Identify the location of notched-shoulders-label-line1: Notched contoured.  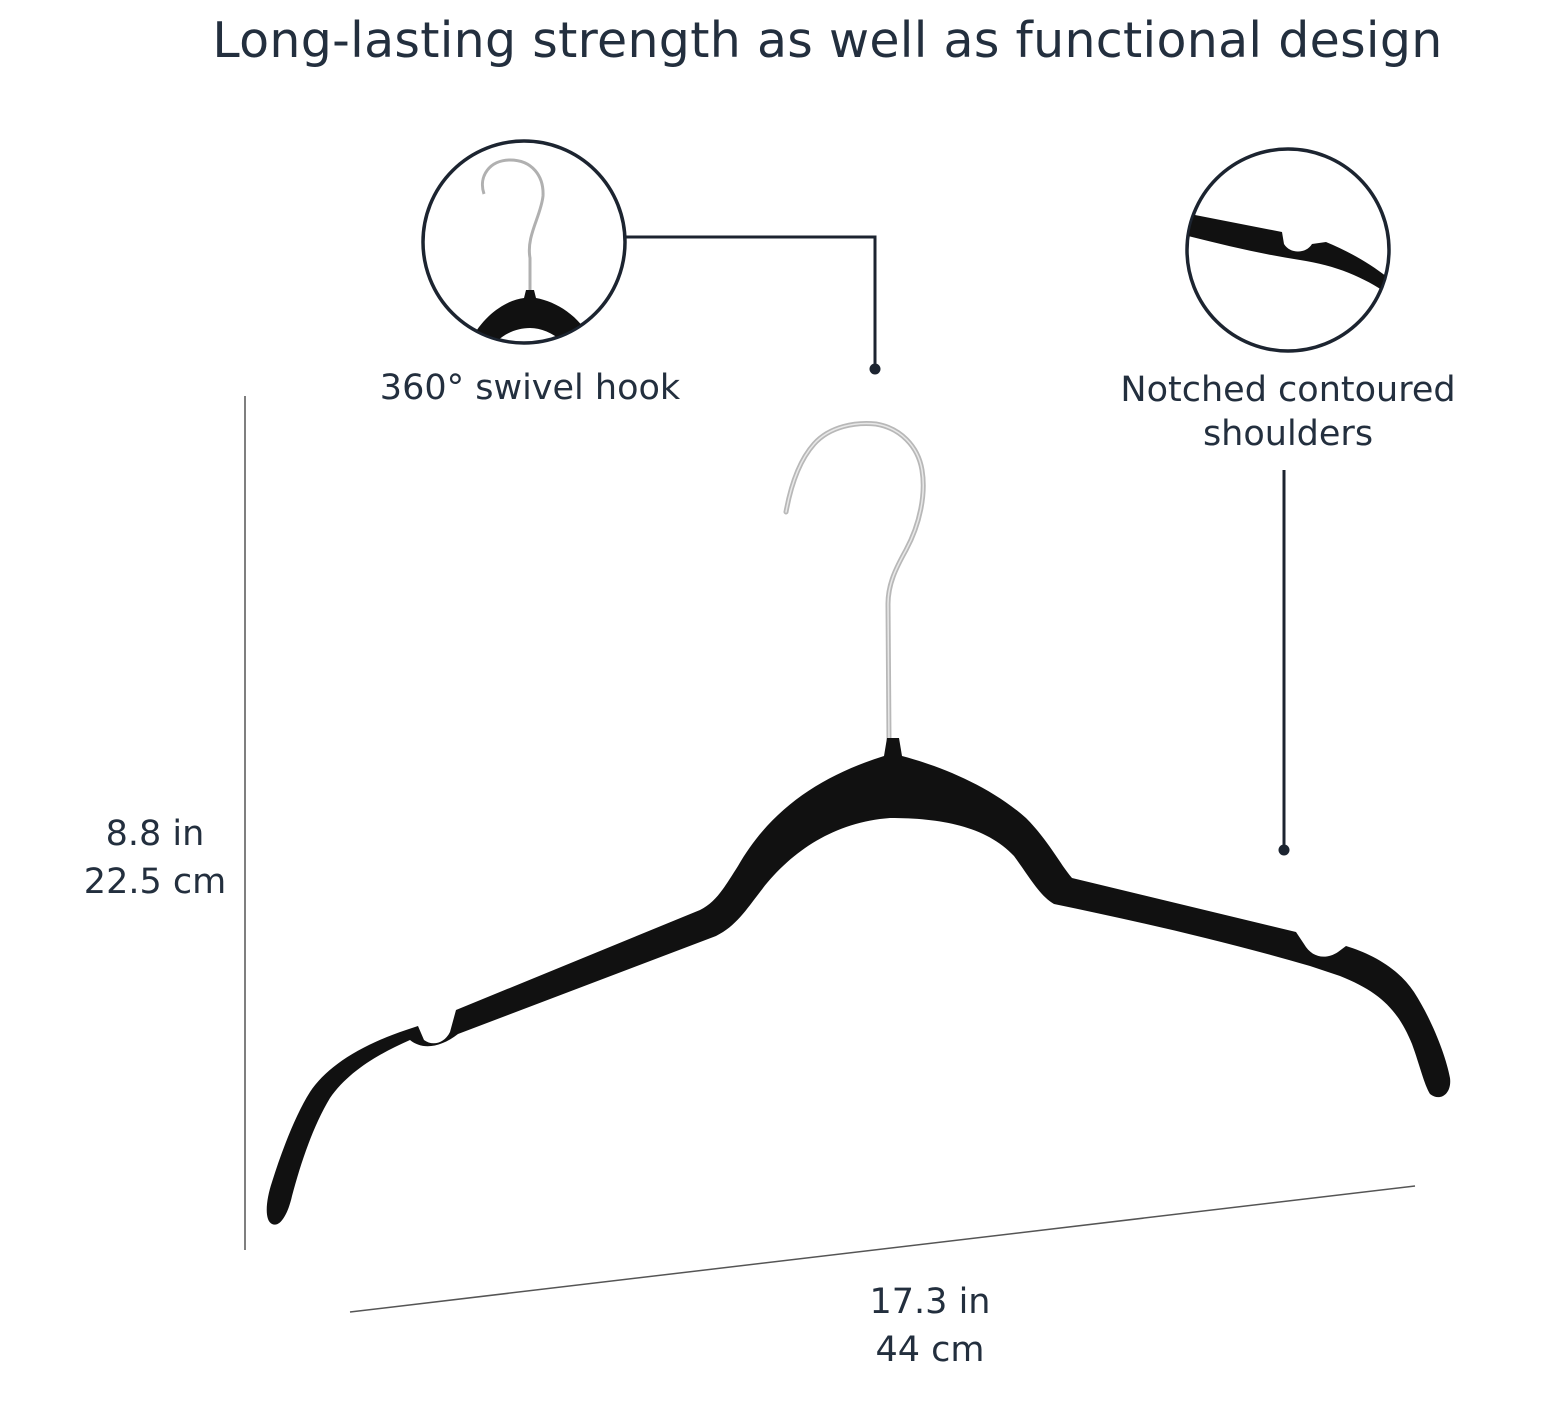
(1288, 390).